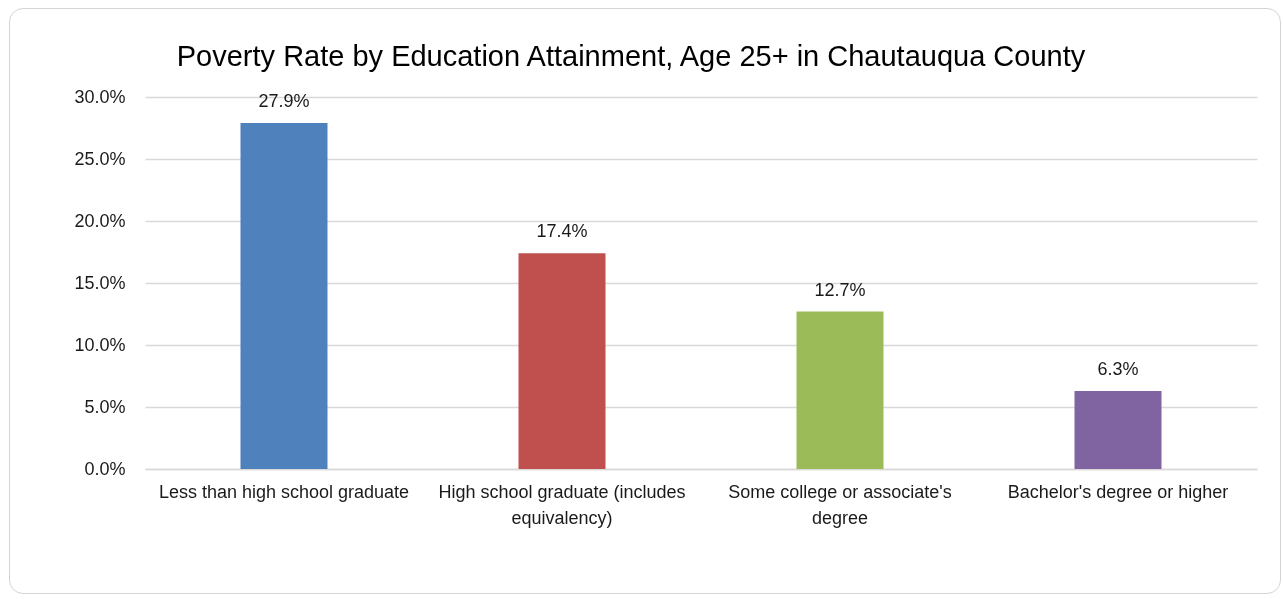  Describe the element at coordinates (105, 468) in the screenshot. I see `y-tick-label: 0.0%` at that location.